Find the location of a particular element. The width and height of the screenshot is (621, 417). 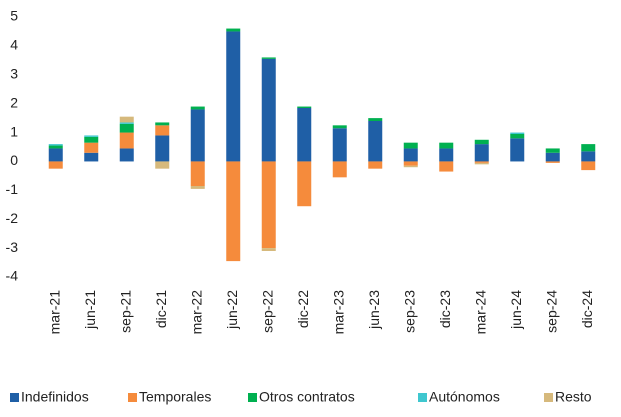

y-tick-label: -3 is located at coordinates (12, 247).